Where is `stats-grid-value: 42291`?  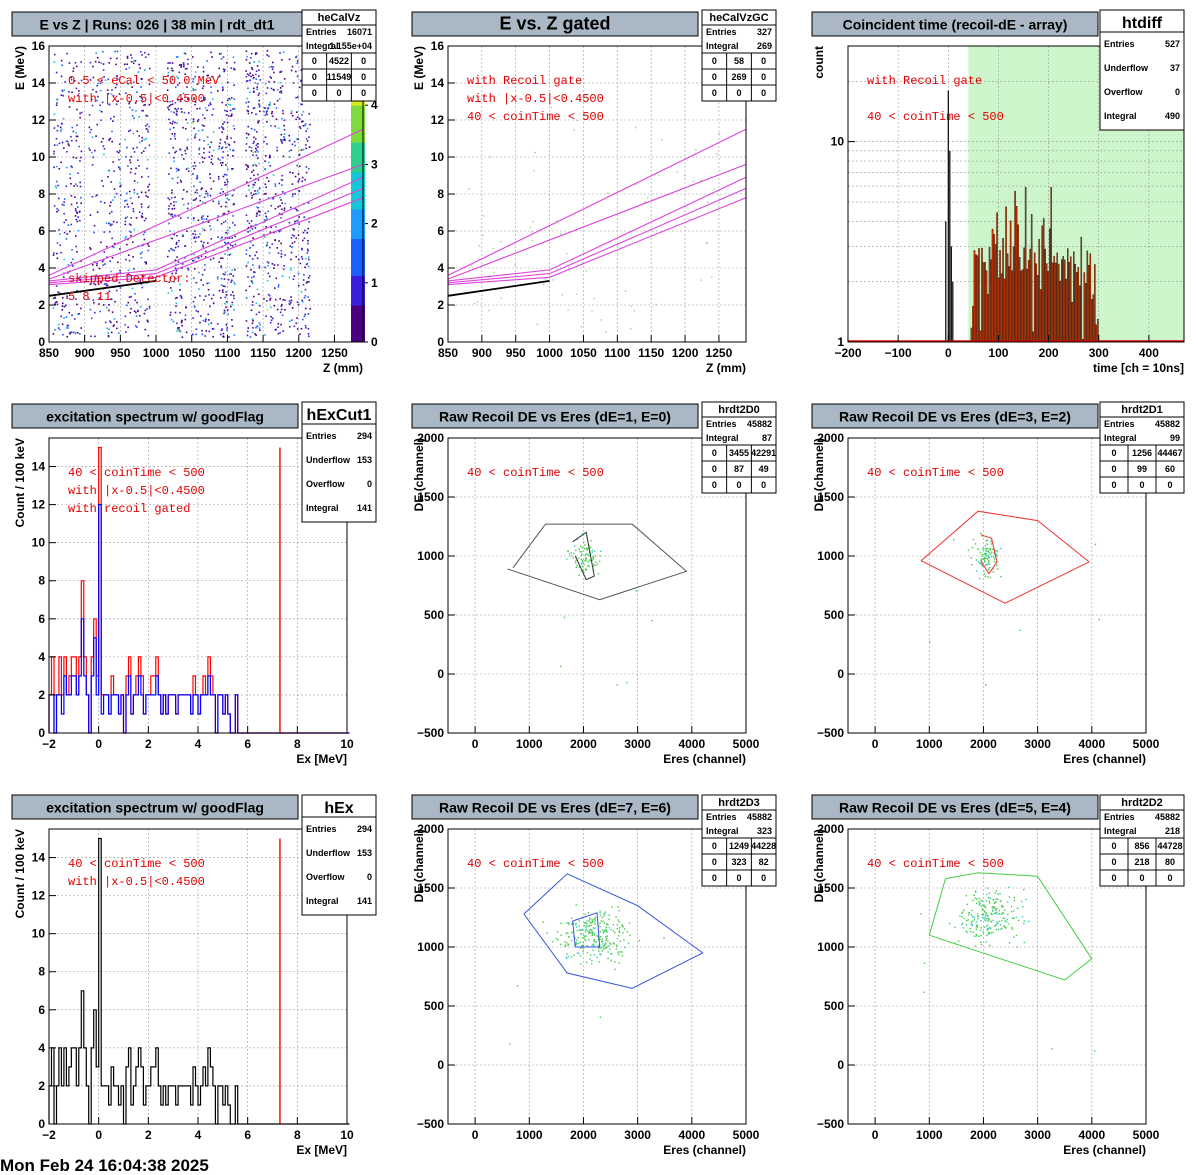 stats-grid-value: 42291 is located at coordinates (763, 453).